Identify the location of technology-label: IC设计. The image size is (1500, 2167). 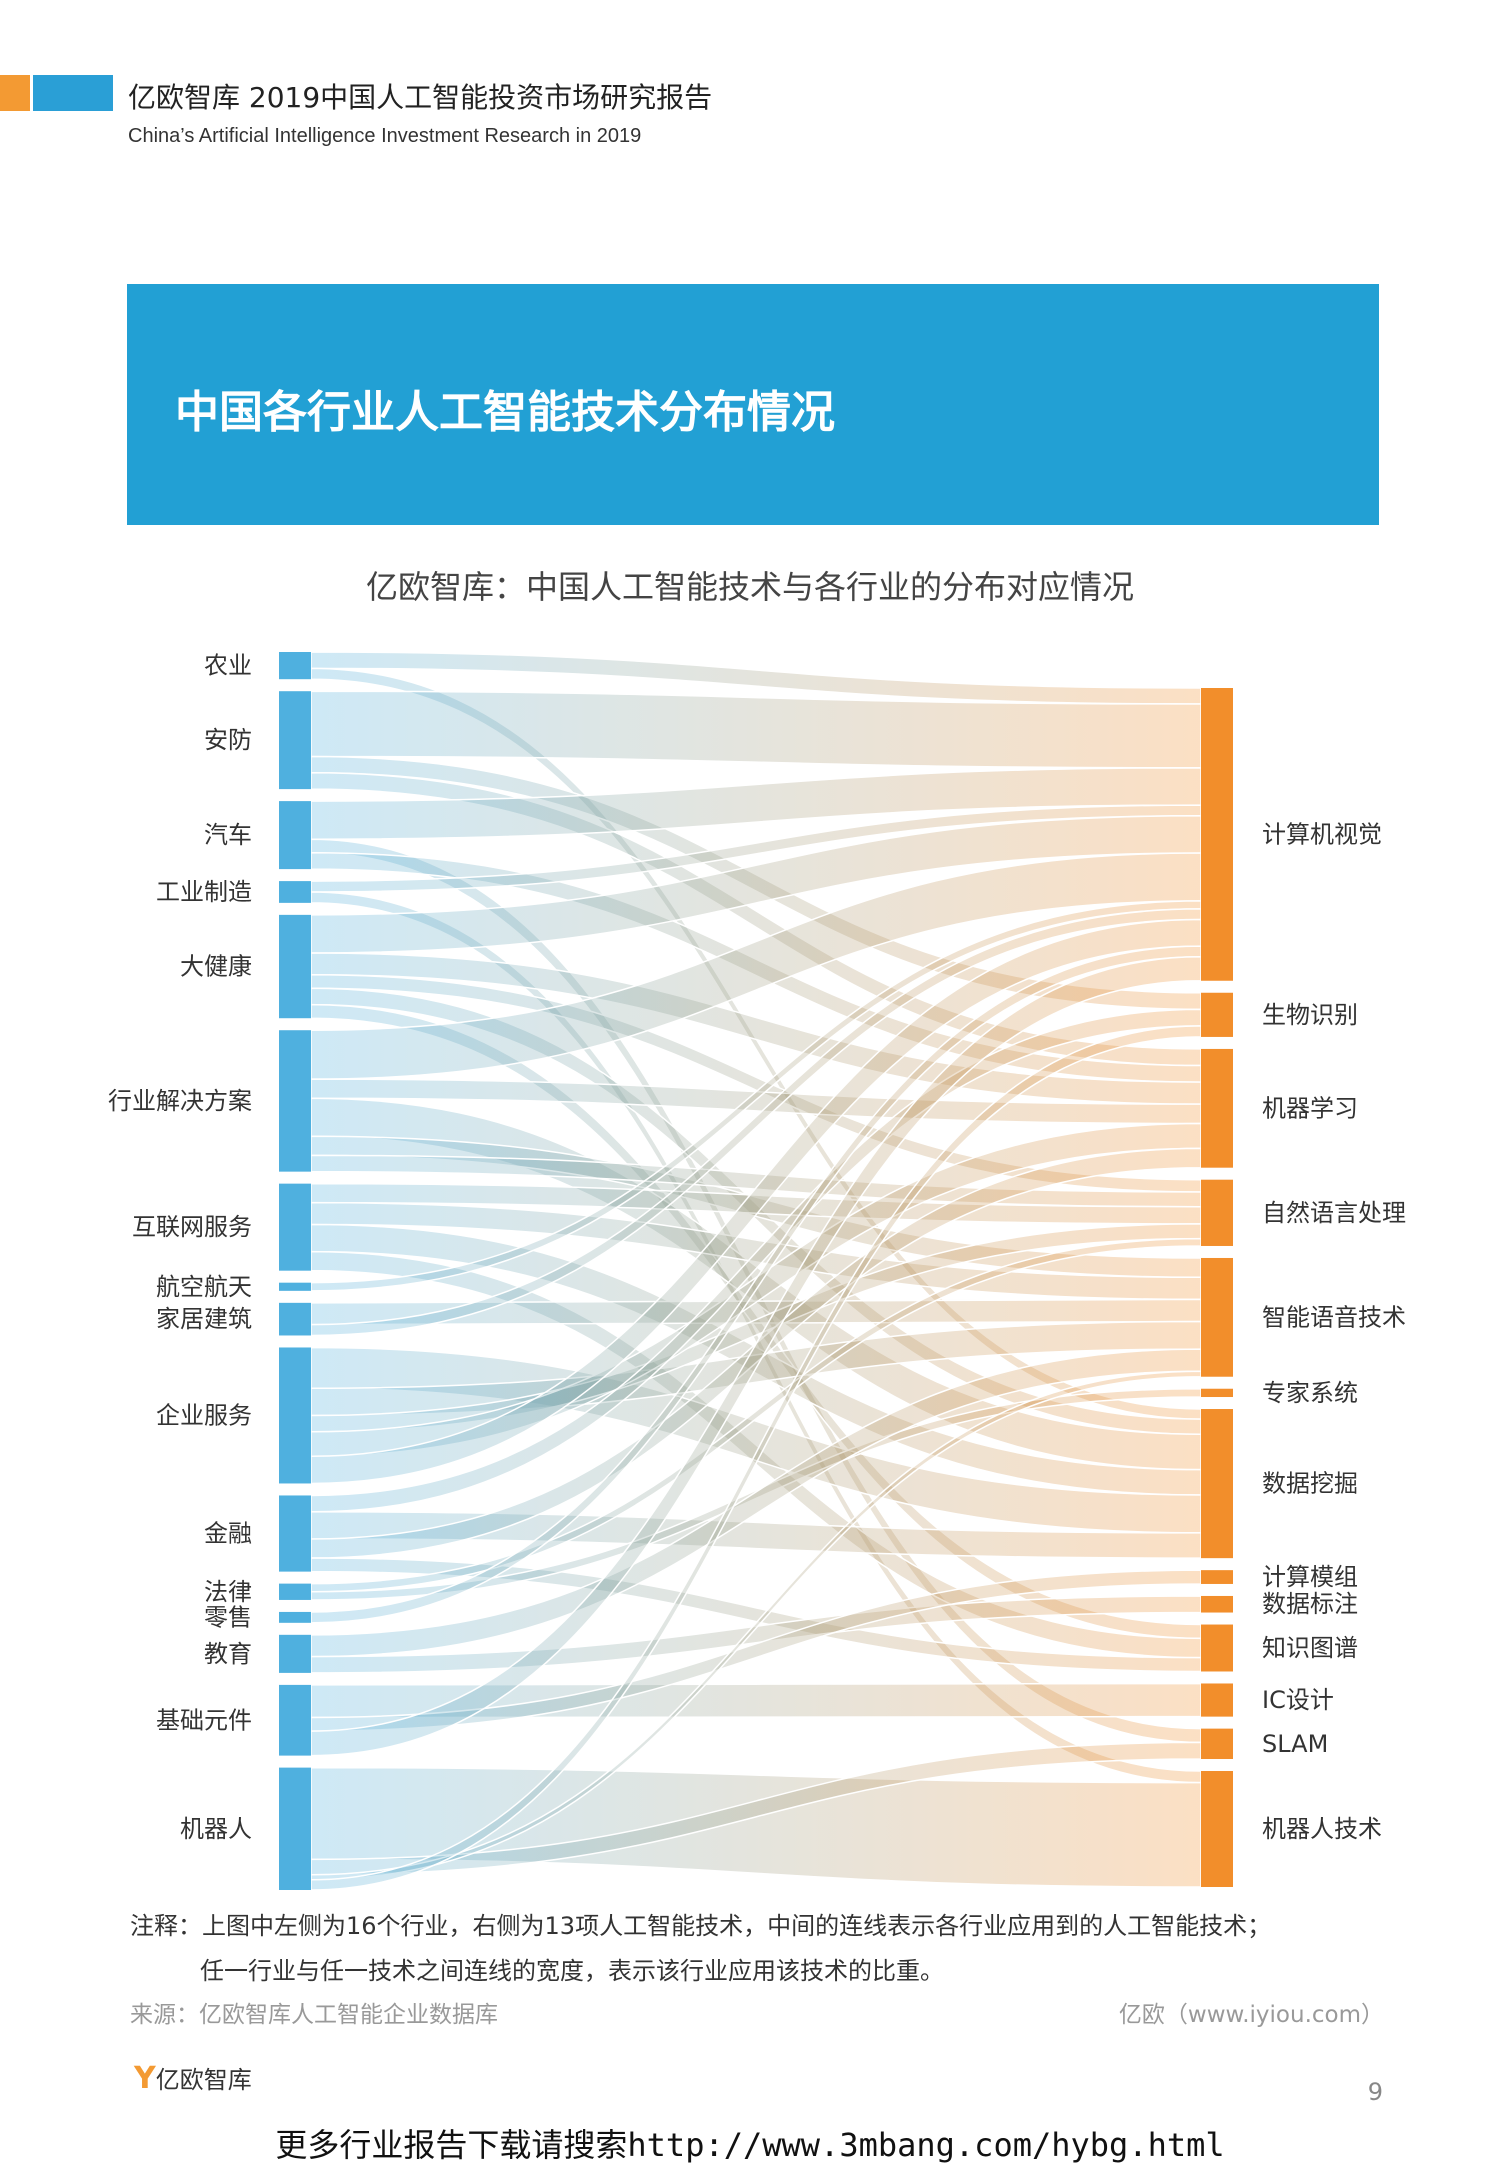
(1298, 1700).